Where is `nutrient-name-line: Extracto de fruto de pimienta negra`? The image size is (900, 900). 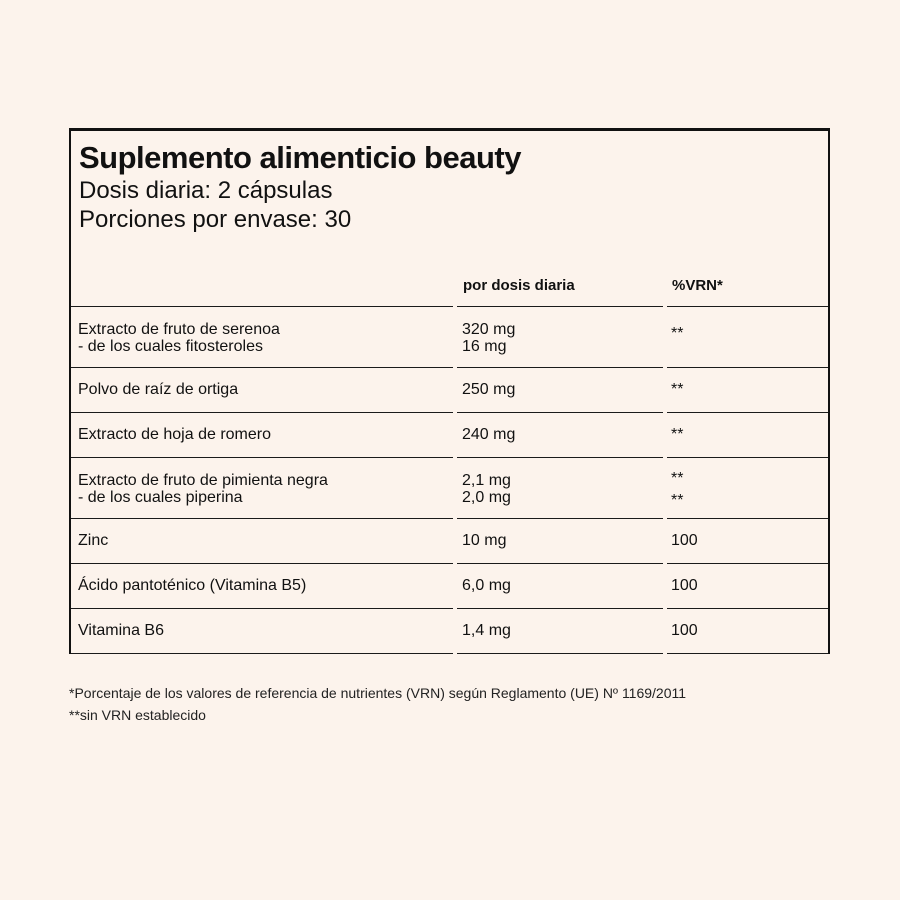 nutrient-name-line: Extracto de fruto de pimienta negra is located at coordinates (203, 480).